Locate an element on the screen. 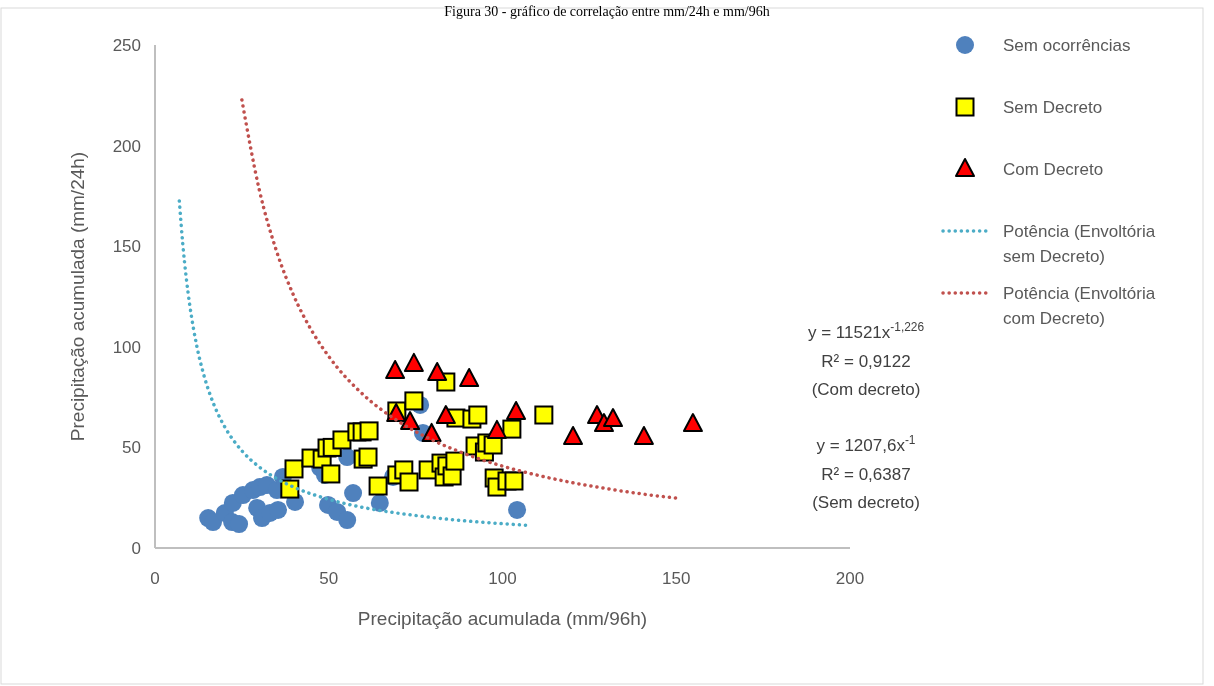 The image size is (1214, 686). x-tick-label: 200 is located at coordinates (850, 578).